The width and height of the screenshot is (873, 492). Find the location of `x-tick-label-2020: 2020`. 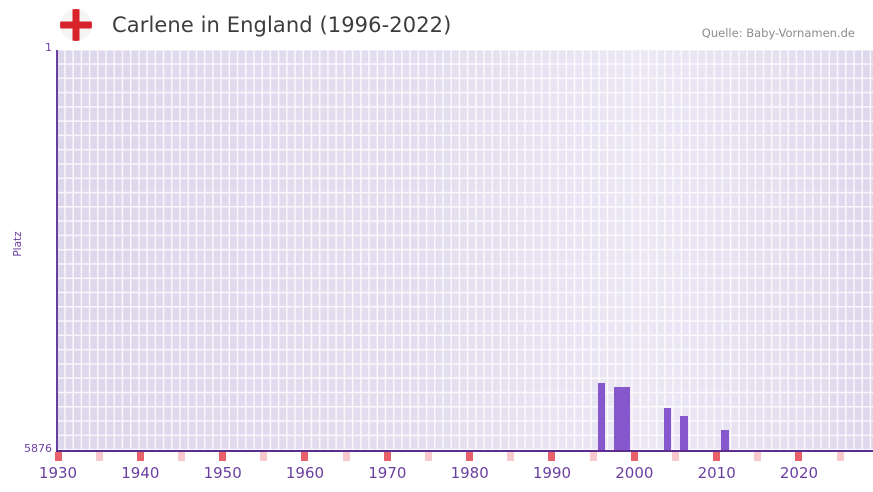

x-tick-label-2020: 2020 is located at coordinates (799, 473).